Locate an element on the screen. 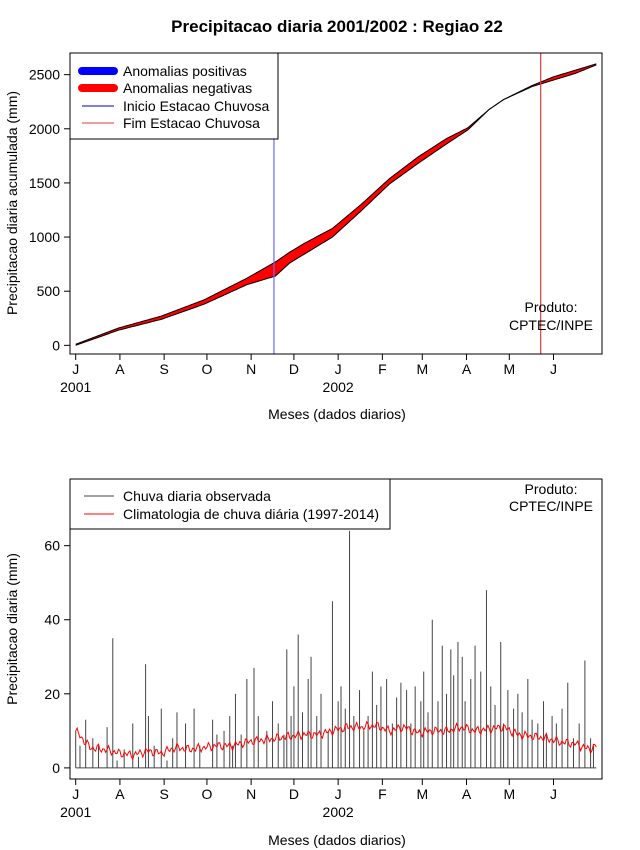  top-x-axis: J A S O N D J F M A M J 2001 2002 is located at coordinates (308, 374).